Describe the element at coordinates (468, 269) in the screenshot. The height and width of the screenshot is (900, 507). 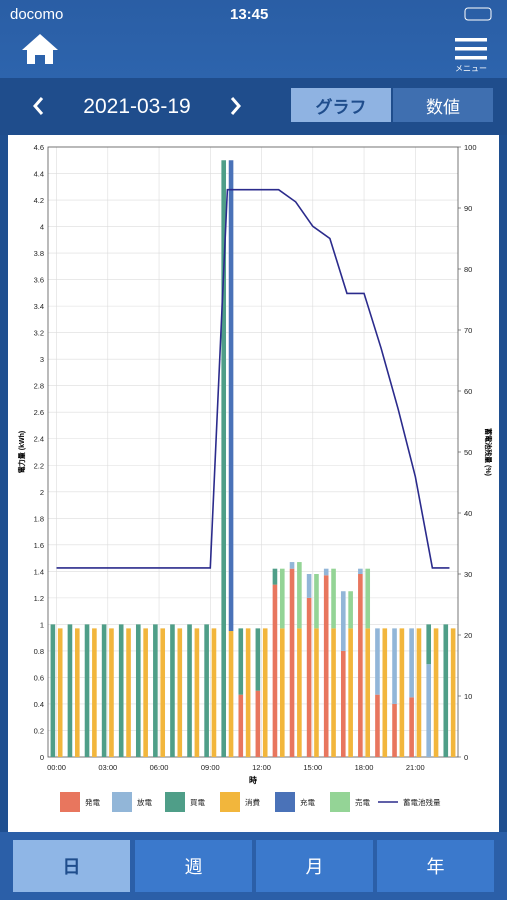
I see `y2-tick-label: 80` at that location.